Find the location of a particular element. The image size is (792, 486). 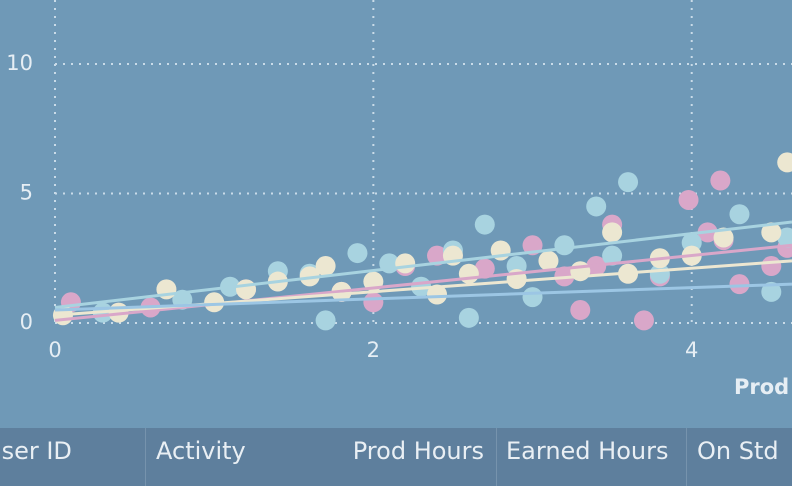

x-tick-label: 2 is located at coordinates (373, 350).